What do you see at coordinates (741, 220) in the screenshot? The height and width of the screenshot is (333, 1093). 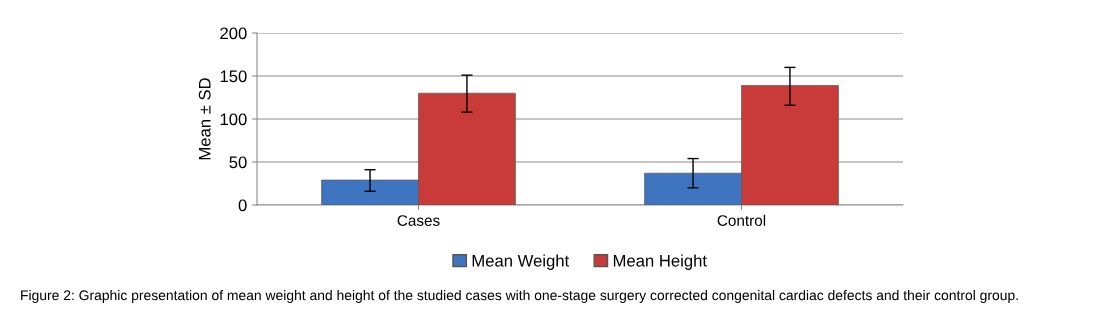 I see `x-tick-label: Control` at bounding box center [741, 220].